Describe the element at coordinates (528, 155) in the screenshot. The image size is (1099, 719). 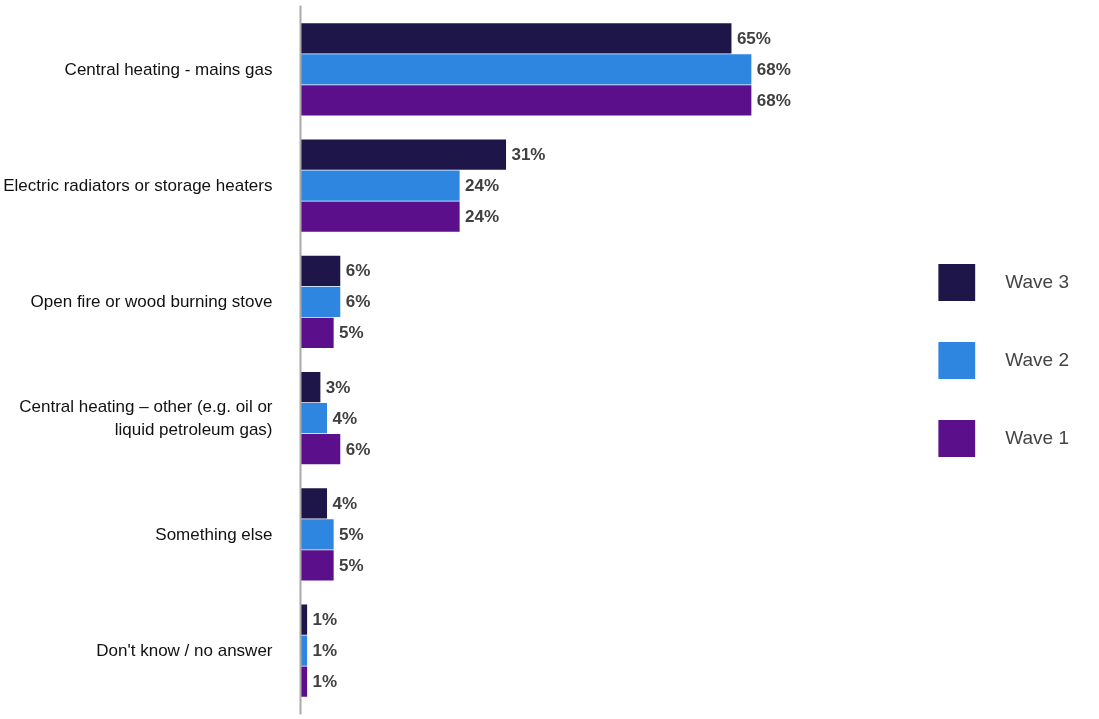
I see `data-label: 31%` at that location.